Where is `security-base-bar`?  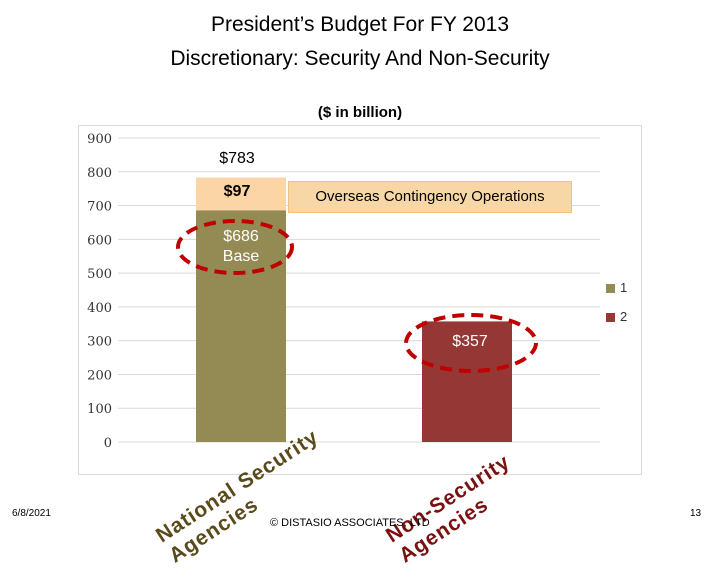
security-base-bar is located at coordinates (241, 326).